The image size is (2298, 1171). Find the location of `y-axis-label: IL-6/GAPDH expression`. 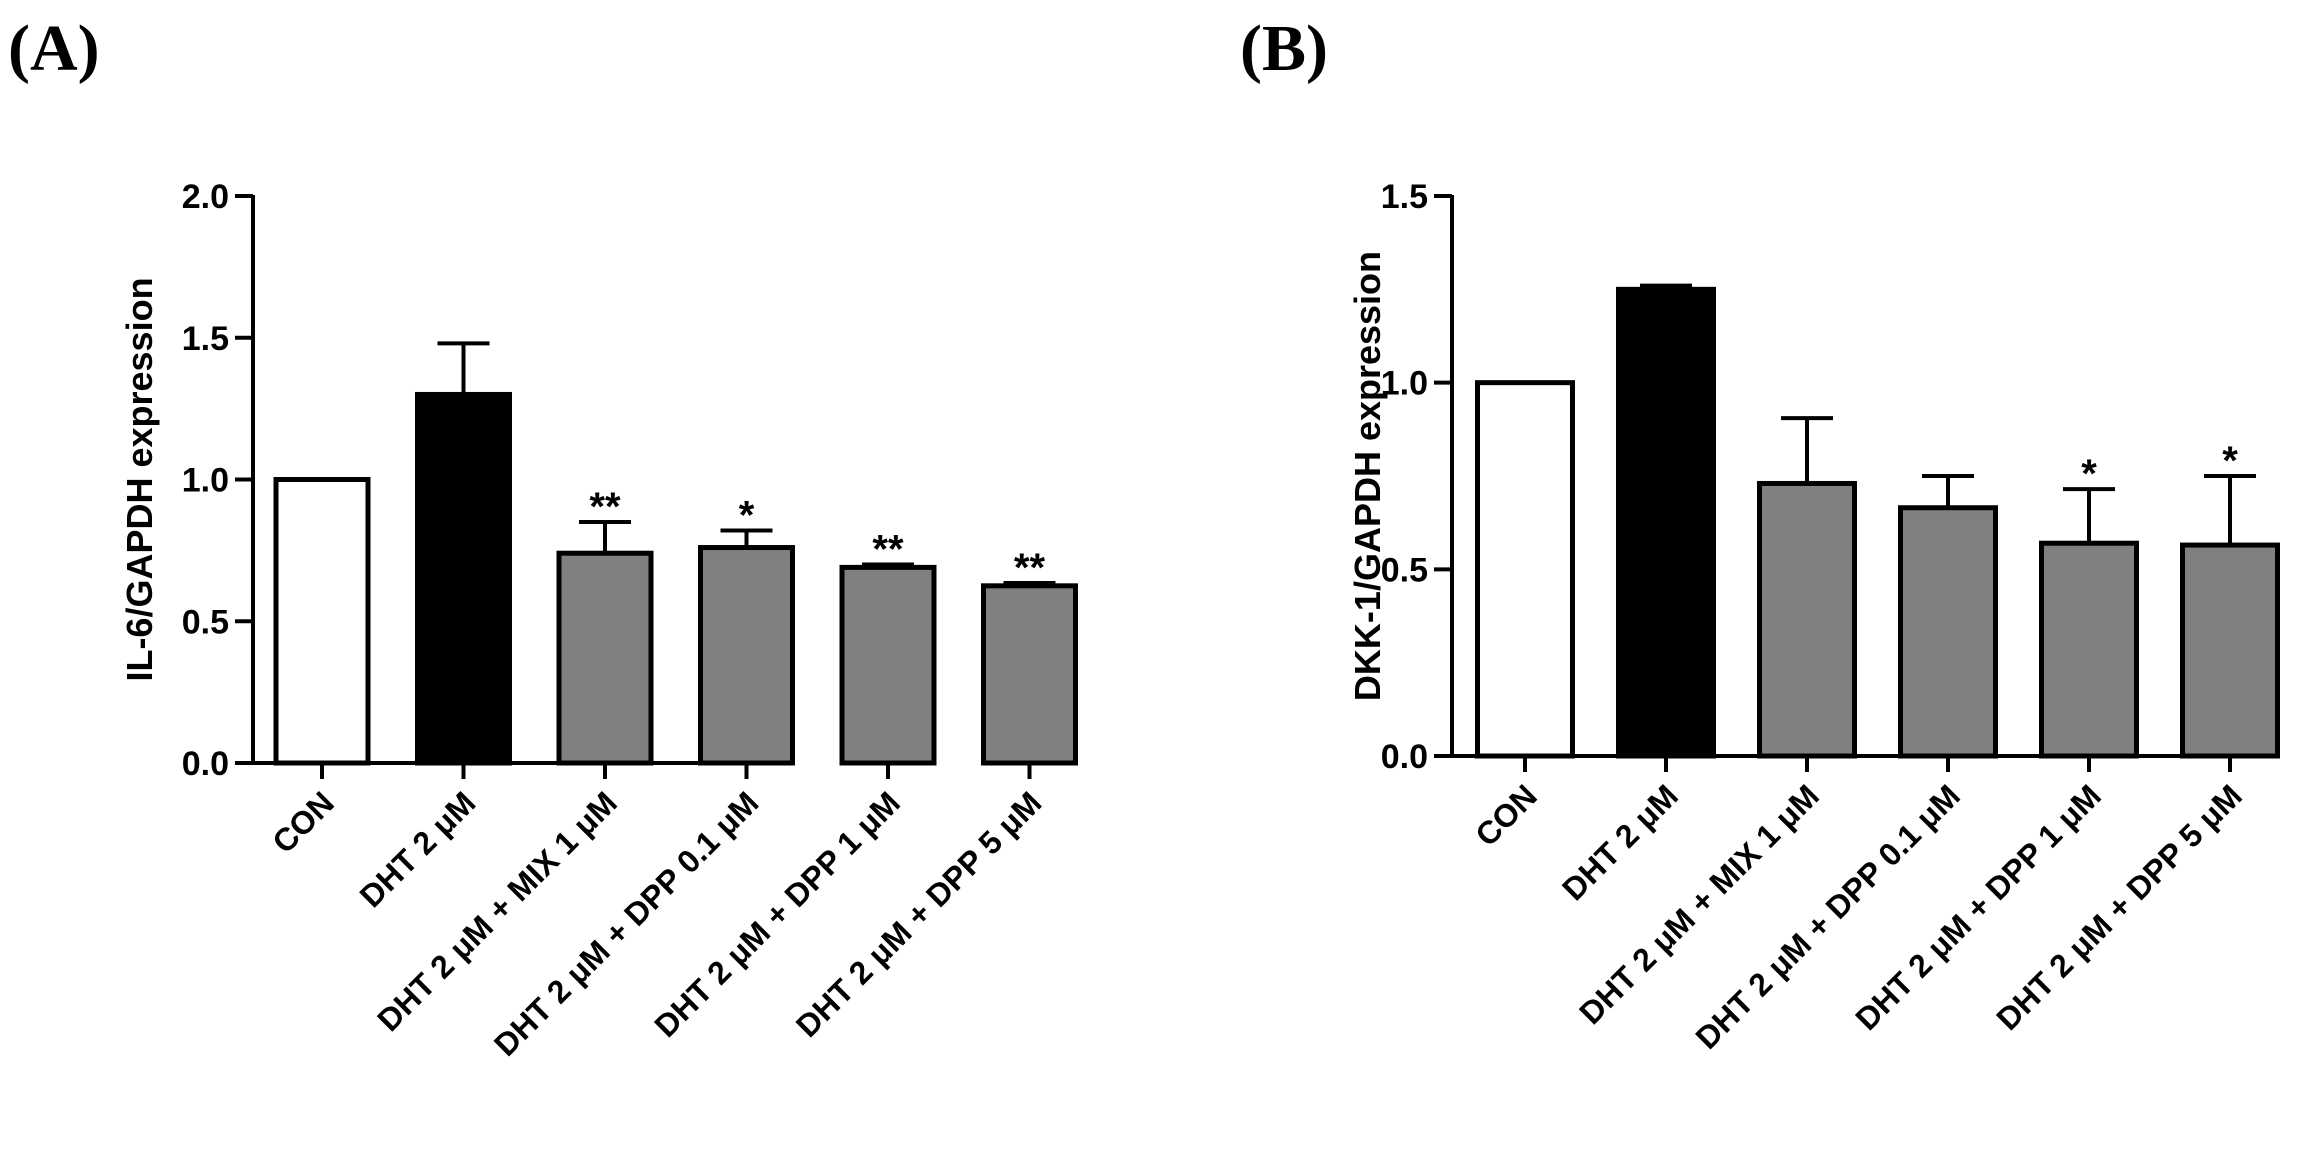

y-axis-label: IL-6/GAPDH expression is located at coordinates (139, 479).